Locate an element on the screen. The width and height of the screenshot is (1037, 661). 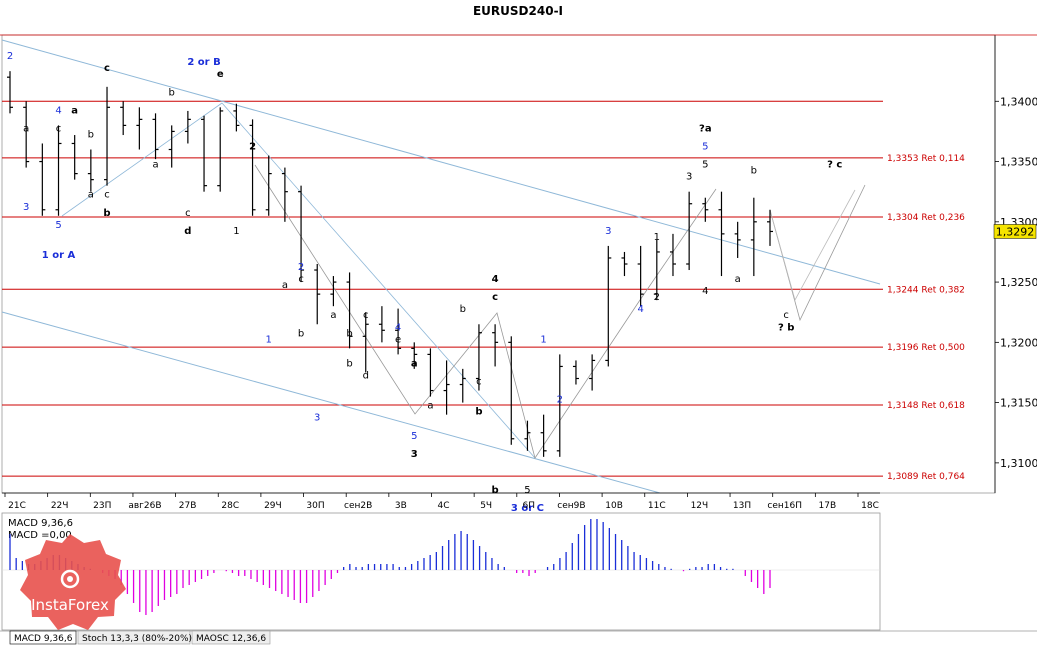
instaforex-logo: InstaForex is located at coordinates (73, 582).